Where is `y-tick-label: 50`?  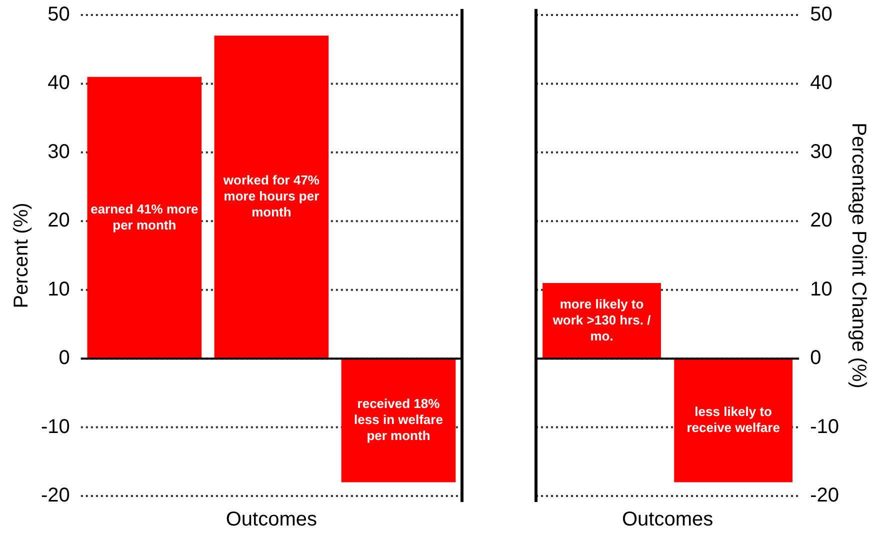
y-tick-label: 50 is located at coordinates (59, 15).